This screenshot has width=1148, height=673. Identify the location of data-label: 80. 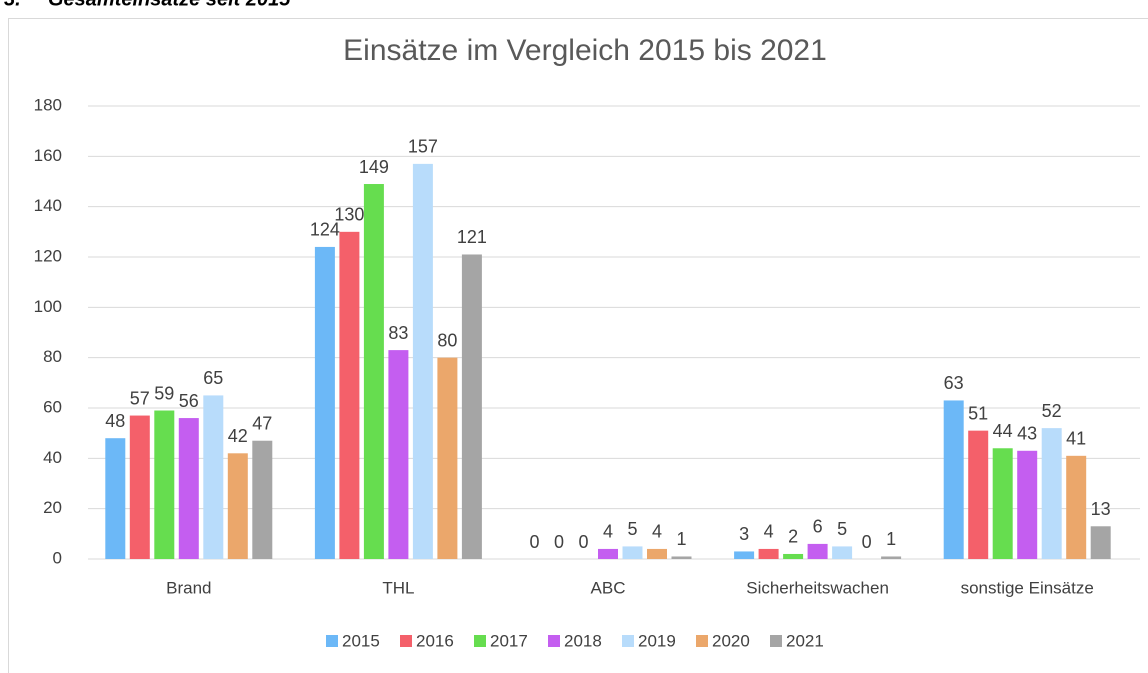
(447, 340).